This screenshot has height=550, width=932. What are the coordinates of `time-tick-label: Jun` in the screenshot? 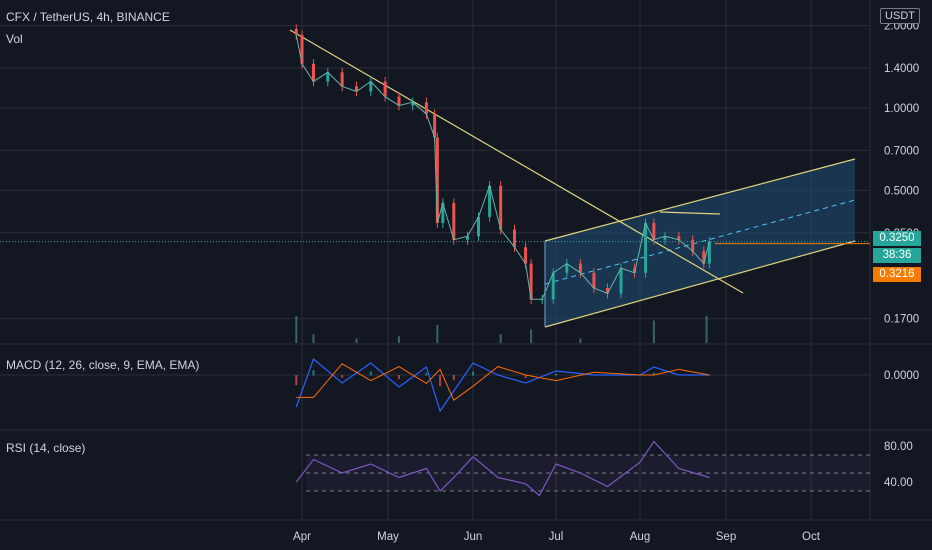 It's located at (473, 537).